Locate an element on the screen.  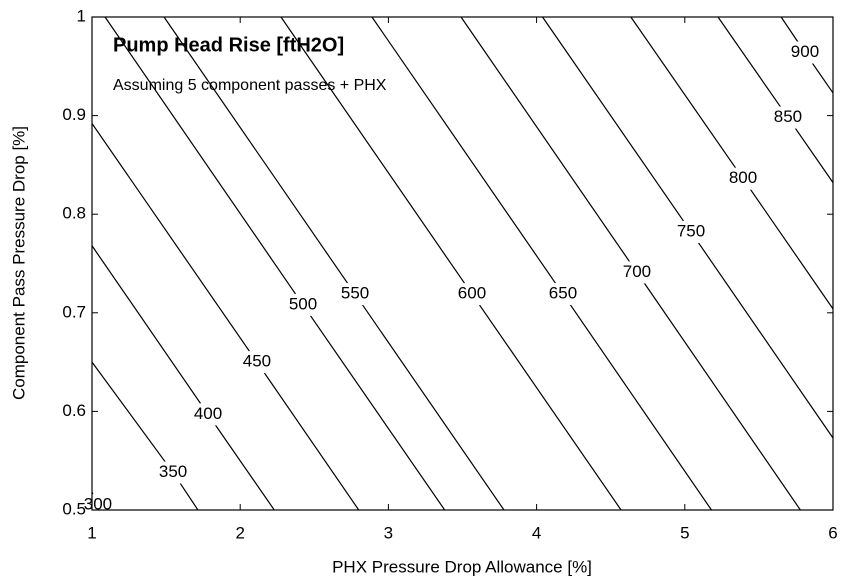
x-tick-label: 1 is located at coordinates (91, 532).